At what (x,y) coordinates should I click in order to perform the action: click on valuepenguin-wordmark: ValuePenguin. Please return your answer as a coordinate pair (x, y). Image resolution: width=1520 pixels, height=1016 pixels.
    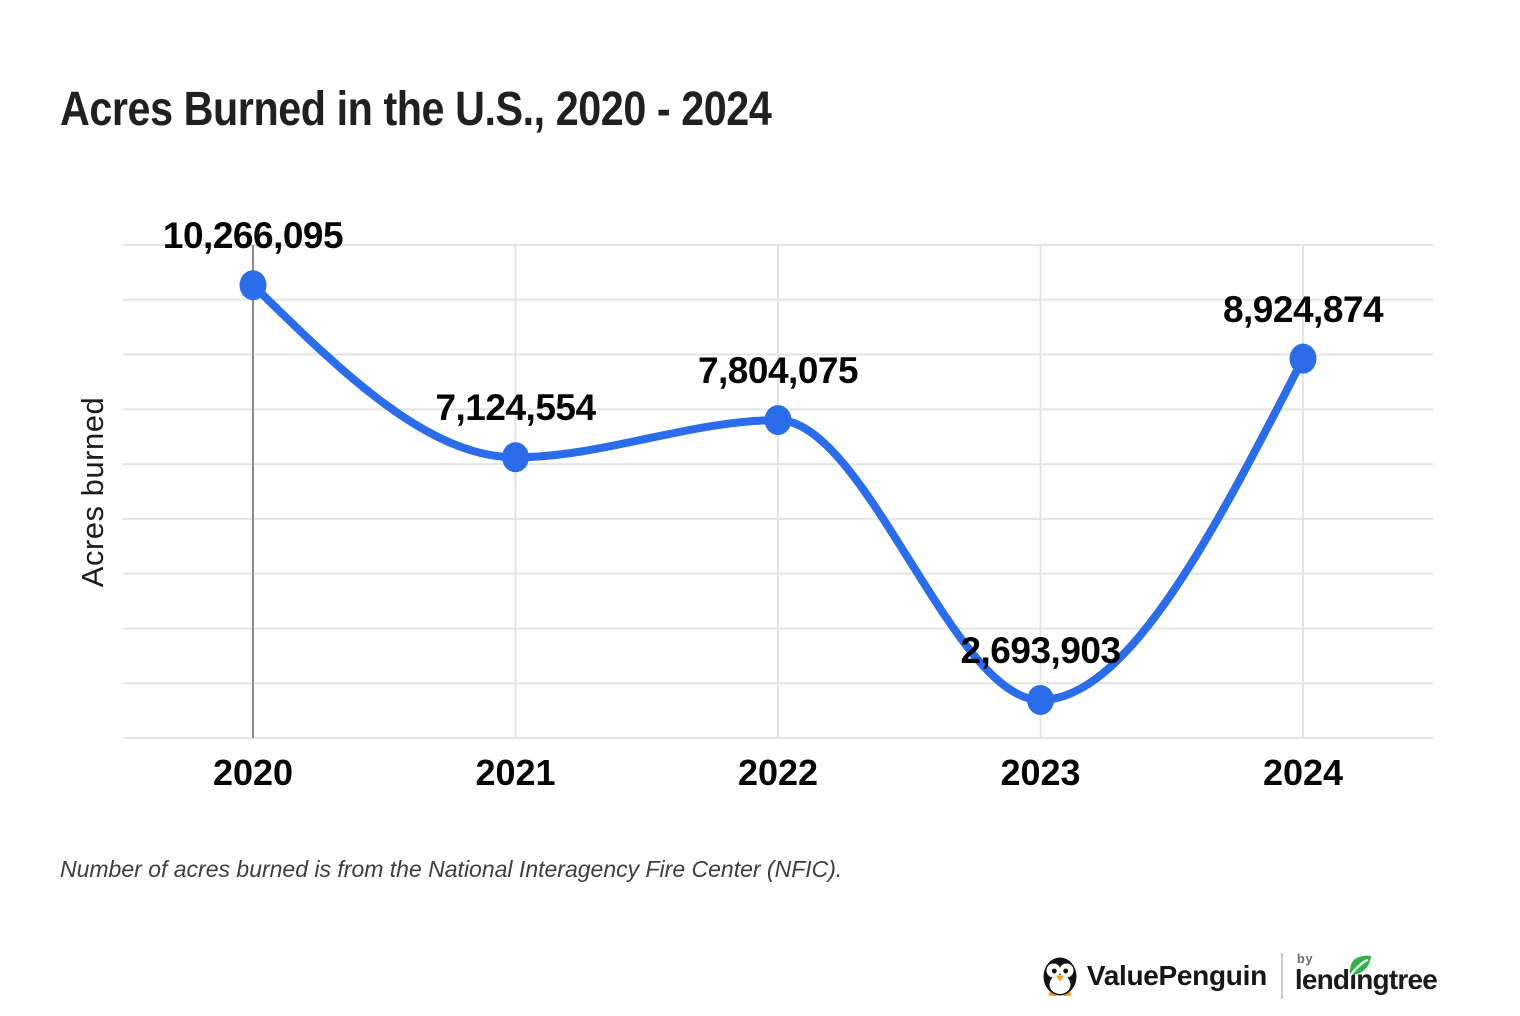
    Looking at the image, I should click on (1176, 975).